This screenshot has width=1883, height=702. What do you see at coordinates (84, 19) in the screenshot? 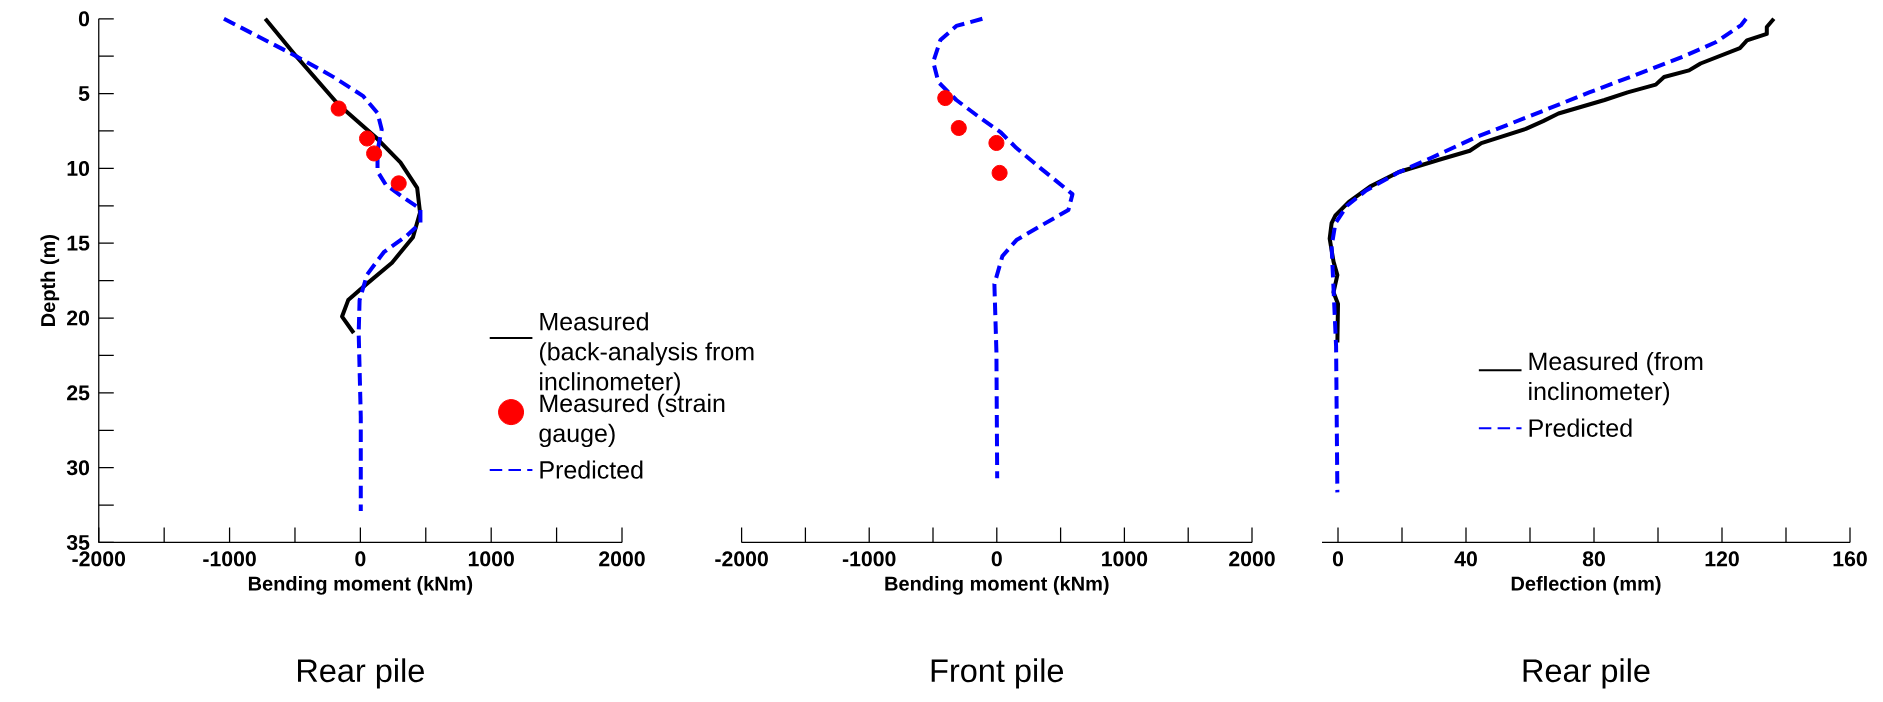
I see `y-tick-label: 0` at bounding box center [84, 19].